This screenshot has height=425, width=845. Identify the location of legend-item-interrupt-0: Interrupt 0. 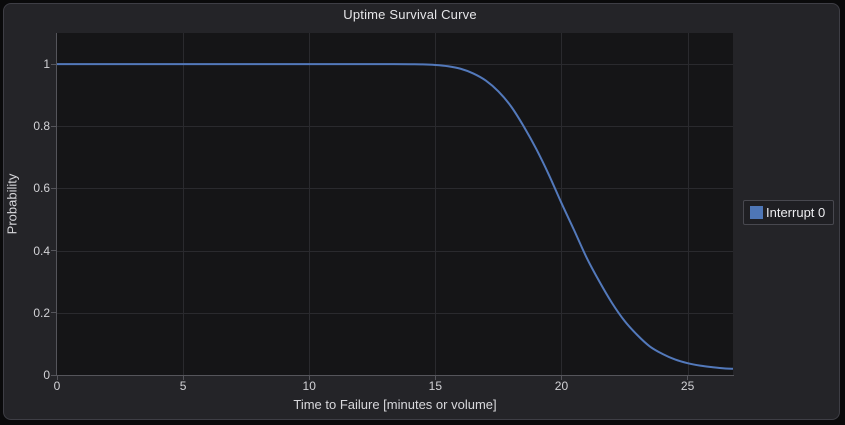
(789, 212).